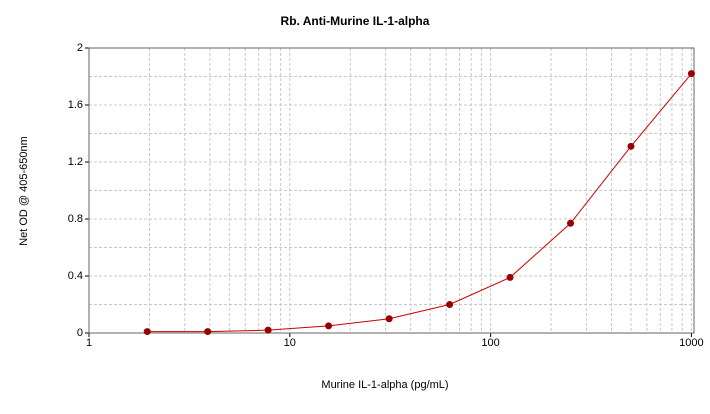 The height and width of the screenshot is (414, 710). I want to click on y-axis-label: Net OD @ 405-650nm, so click(24, 191).